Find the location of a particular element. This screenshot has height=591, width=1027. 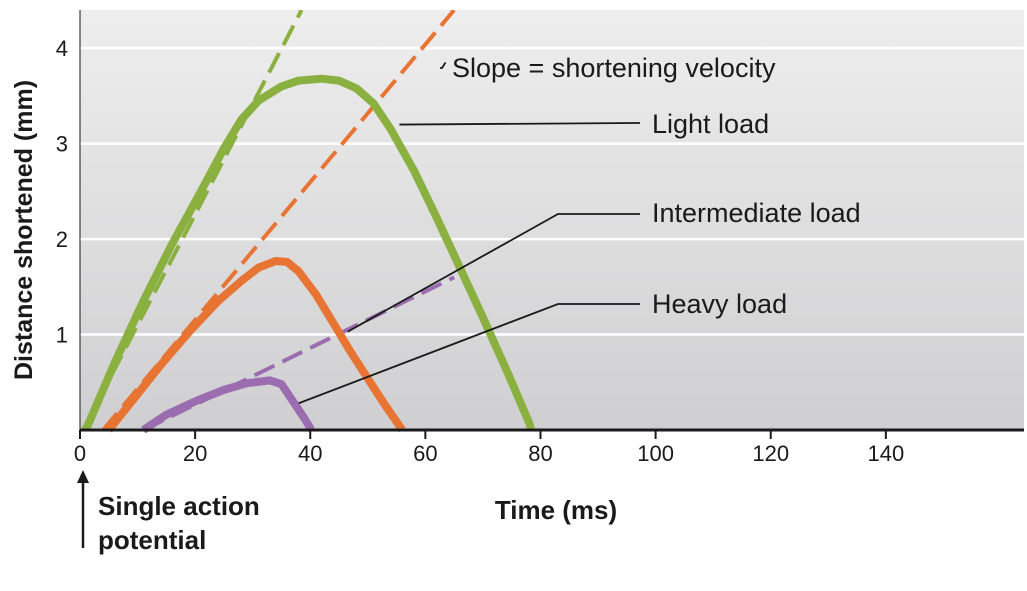

x-tick-label: 80 is located at coordinates (540, 453).